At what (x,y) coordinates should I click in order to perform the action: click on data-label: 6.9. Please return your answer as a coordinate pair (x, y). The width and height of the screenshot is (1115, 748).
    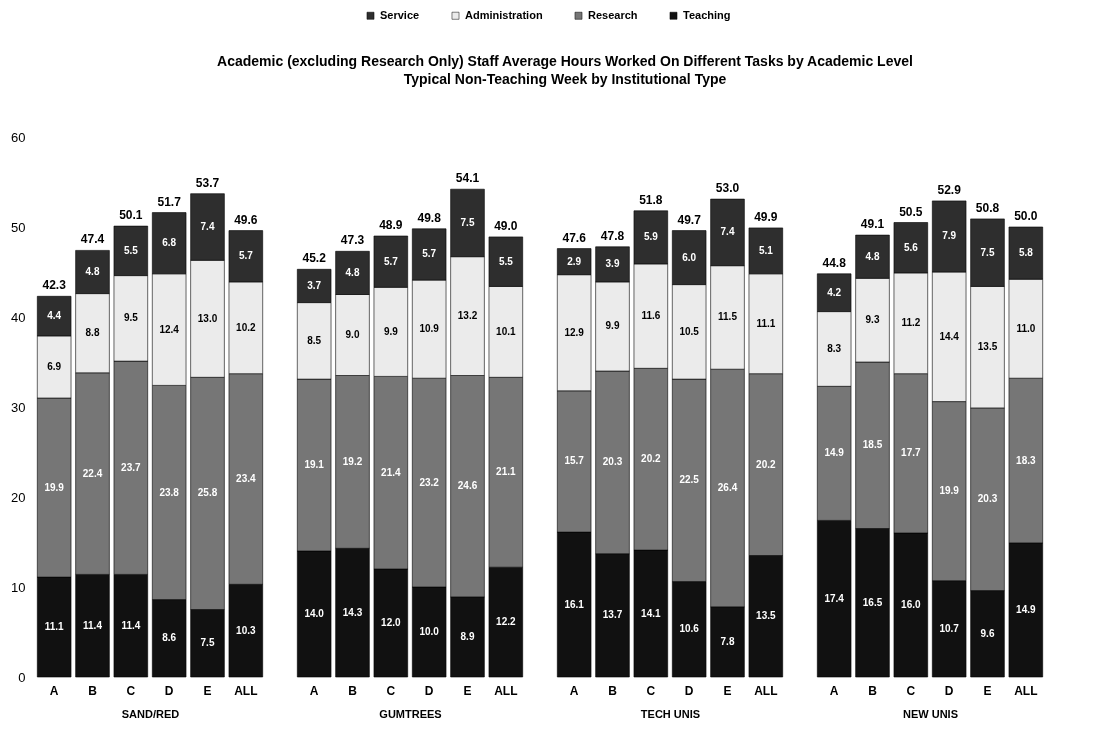
    Looking at the image, I should click on (54, 366).